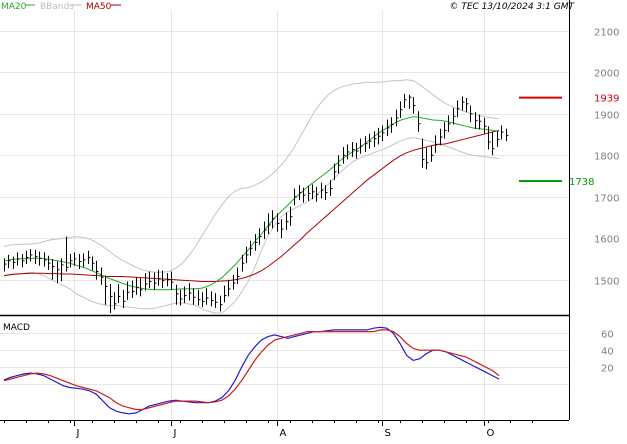  Describe the element at coordinates (606, 99) in the screenshot. I see `resistance-label: 1939` at that location.